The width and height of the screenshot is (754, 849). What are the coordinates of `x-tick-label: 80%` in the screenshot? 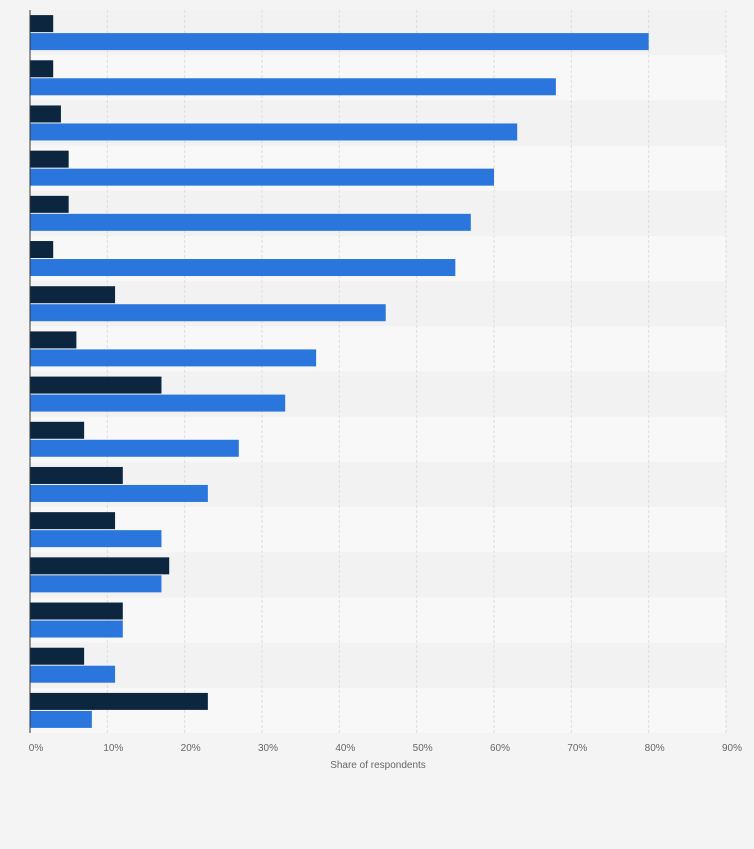 It's located at (655, 748).